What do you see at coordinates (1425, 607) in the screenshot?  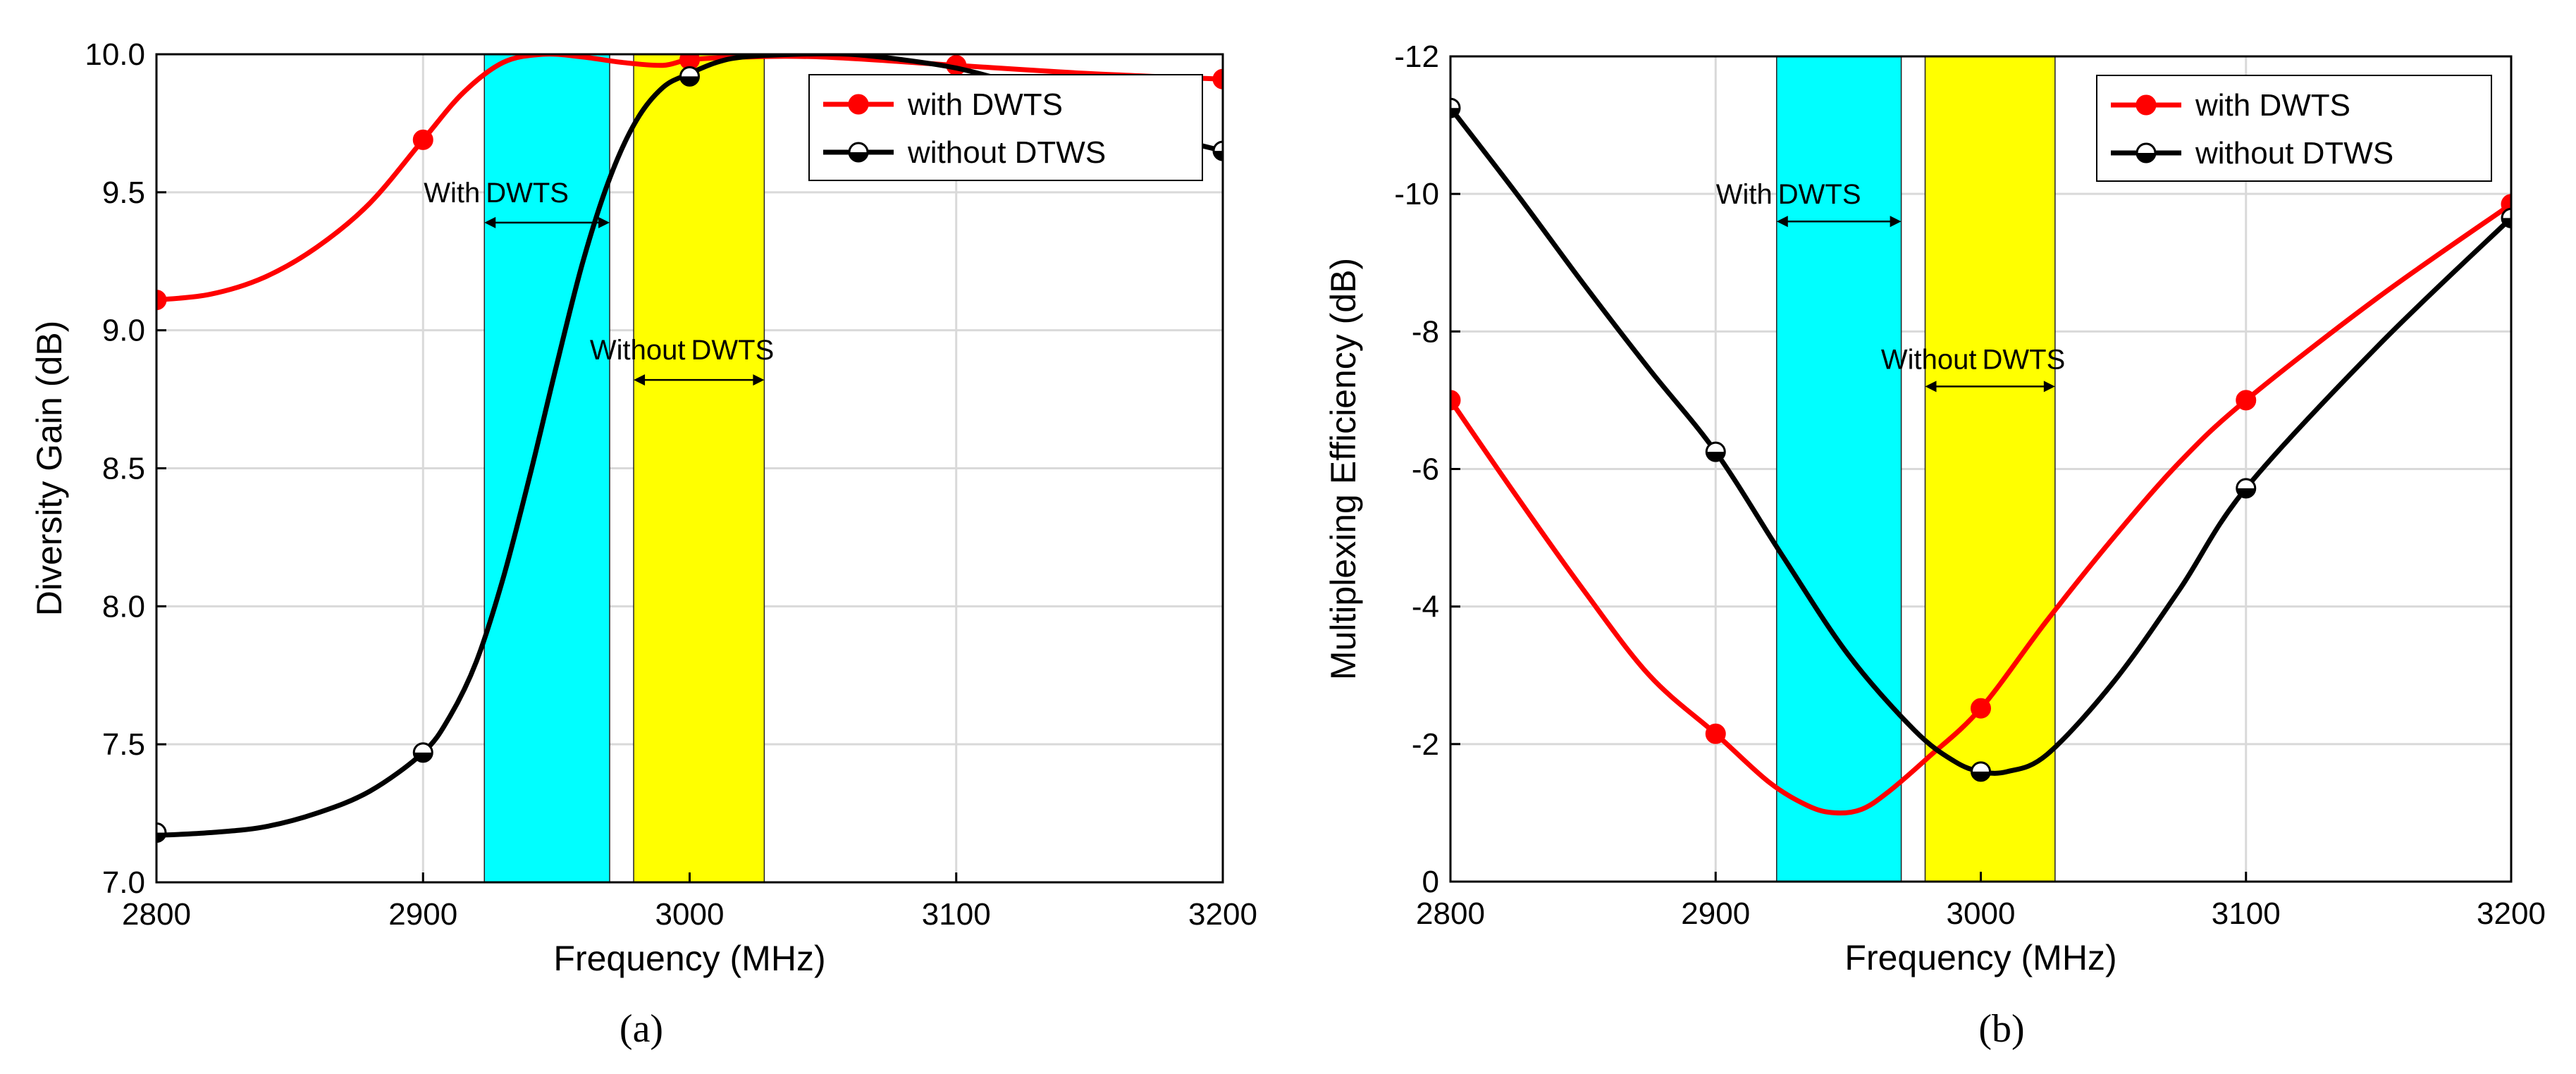 I see `y-tick-label: -4` at bounding box center [1425, 607].